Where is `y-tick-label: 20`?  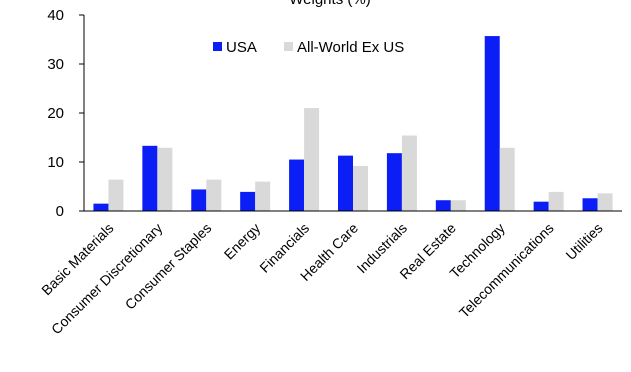
y-tick-label: 20 is located at coordinates (55, 113).